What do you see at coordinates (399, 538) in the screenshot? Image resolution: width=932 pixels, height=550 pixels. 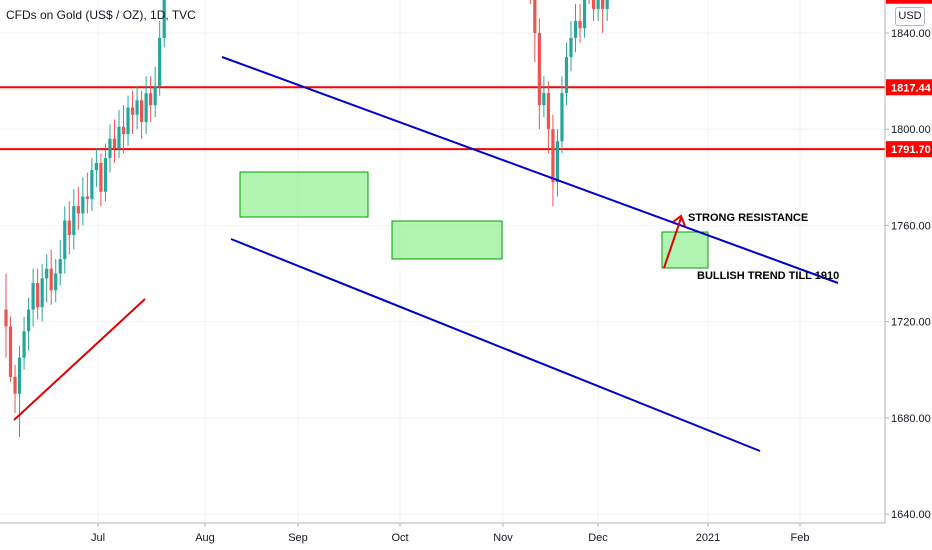 I see `x-tick-label: Oct` at bounding box center [399, 538].